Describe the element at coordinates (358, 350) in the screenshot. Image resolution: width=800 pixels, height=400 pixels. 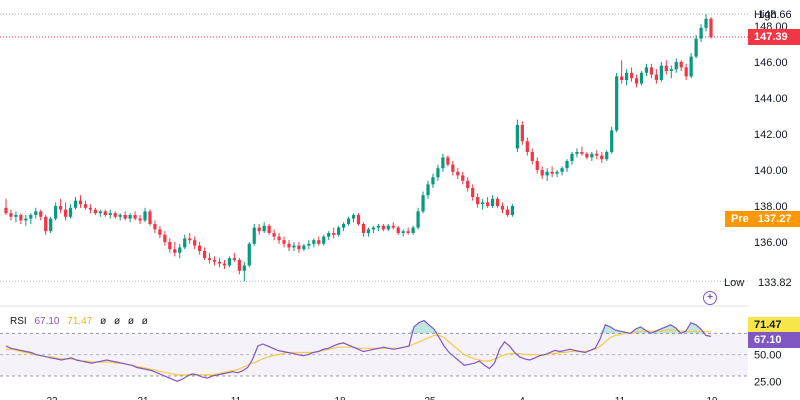
I see `rsi-line` at that location.